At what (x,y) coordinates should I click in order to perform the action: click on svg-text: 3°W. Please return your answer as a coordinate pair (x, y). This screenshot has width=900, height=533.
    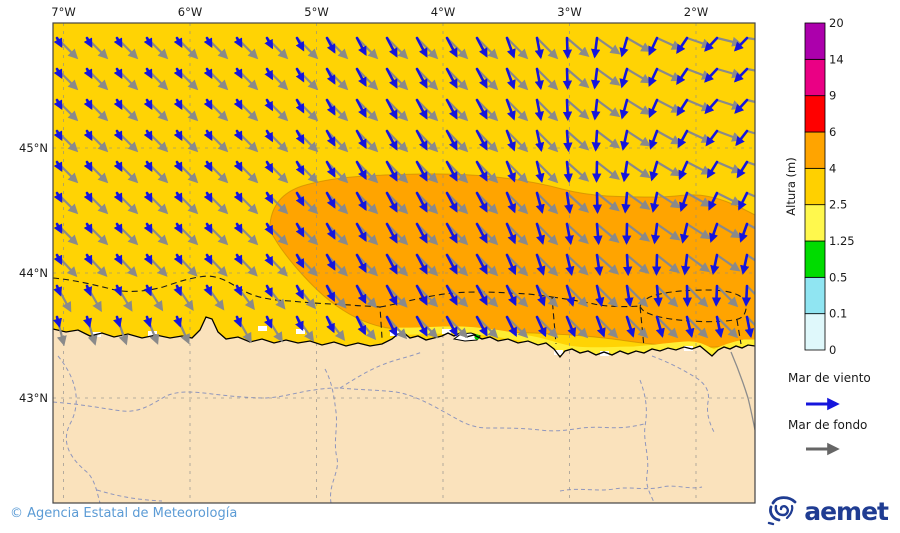
    Looking at the image, I should click on (569, 12).